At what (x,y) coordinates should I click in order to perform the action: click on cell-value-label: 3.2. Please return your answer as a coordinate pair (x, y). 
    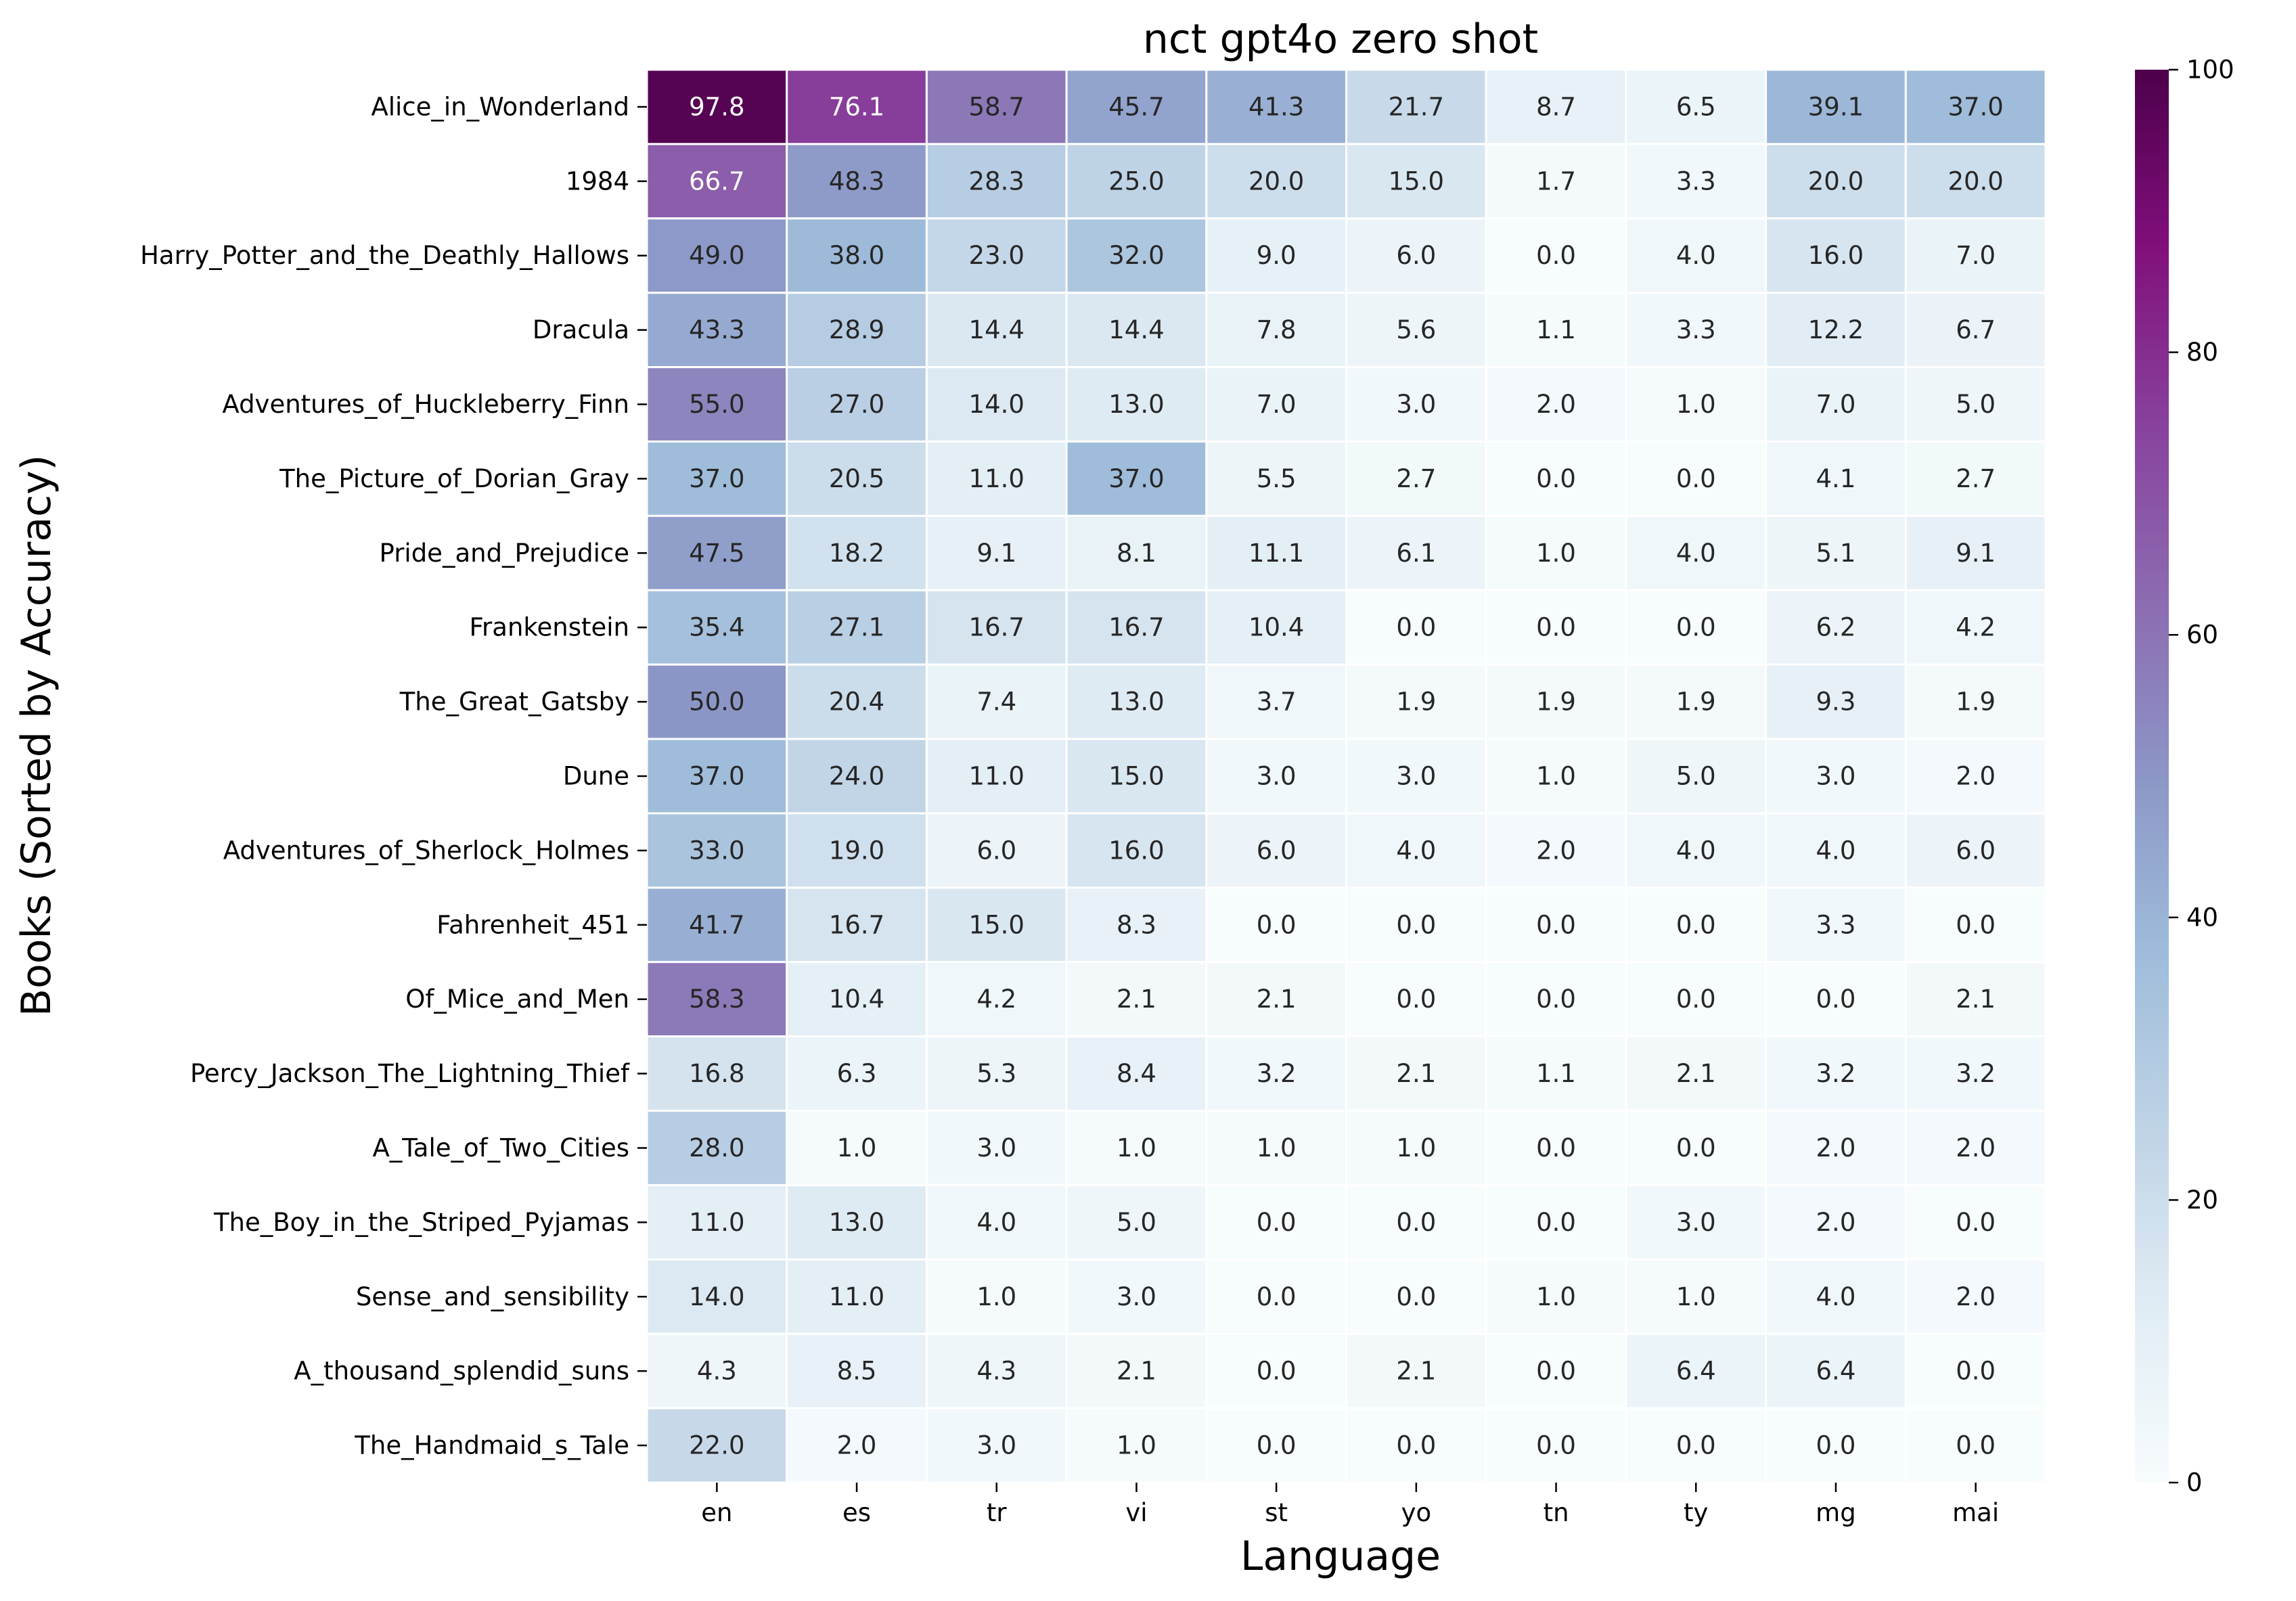
    Looking at the image, I should click on (1277, 1073).